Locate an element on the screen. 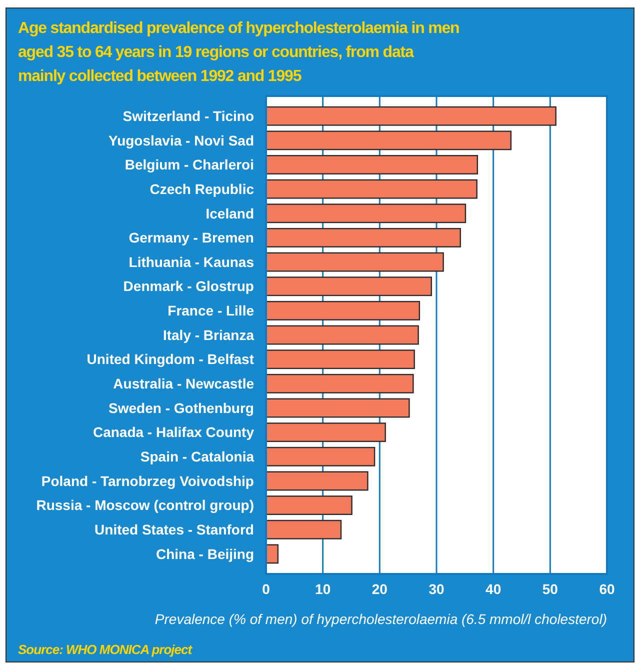 The image size is (636, 664). y-tick-label: Lithuania - Kaunas is located at coordinates (191, 262).